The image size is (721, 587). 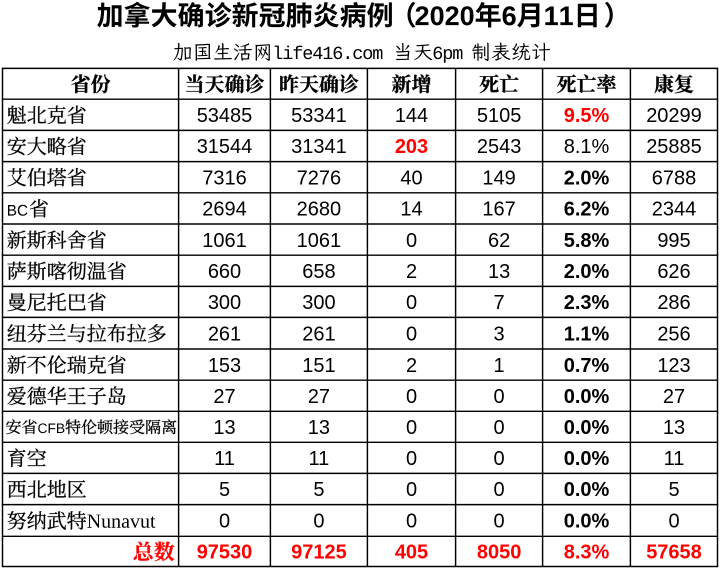 What do you see at coordinates (318, 272) in the screenshot?
I see `svg-text: 658` at bounding box center [318, 272].